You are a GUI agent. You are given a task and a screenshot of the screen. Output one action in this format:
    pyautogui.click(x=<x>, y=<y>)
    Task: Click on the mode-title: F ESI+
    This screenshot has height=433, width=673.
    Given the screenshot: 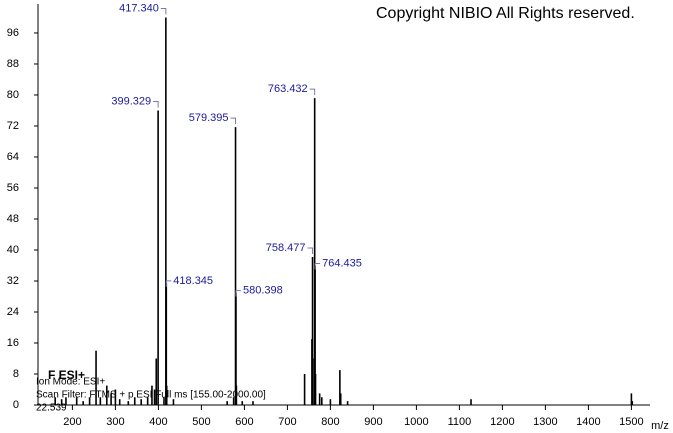 What is the action you would take?
    pyautogui.click(x=66, y=375)
    